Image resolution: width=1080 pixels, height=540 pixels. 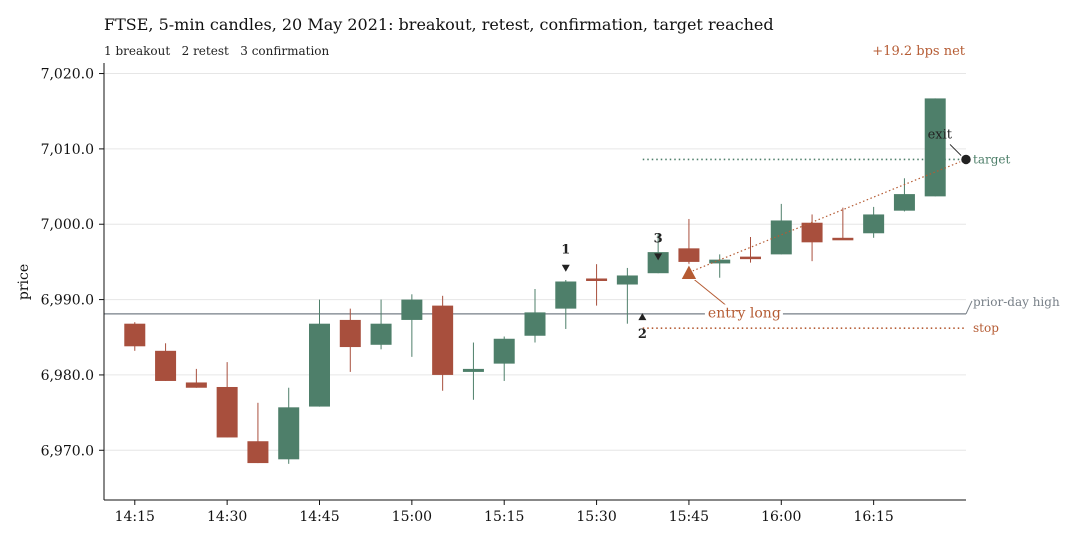 I want to click on x-tick-label: 14:30, so click(x=227, y=517).